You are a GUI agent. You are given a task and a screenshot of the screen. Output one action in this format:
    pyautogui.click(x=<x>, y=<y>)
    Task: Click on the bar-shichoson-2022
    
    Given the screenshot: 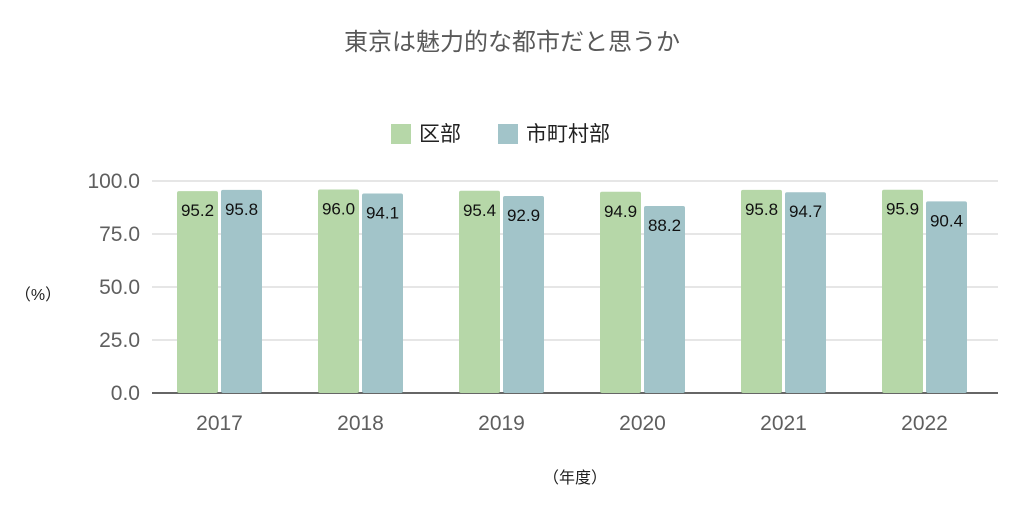 What is the action you would take?
    pyautogui.click(x=946, y=297)
    